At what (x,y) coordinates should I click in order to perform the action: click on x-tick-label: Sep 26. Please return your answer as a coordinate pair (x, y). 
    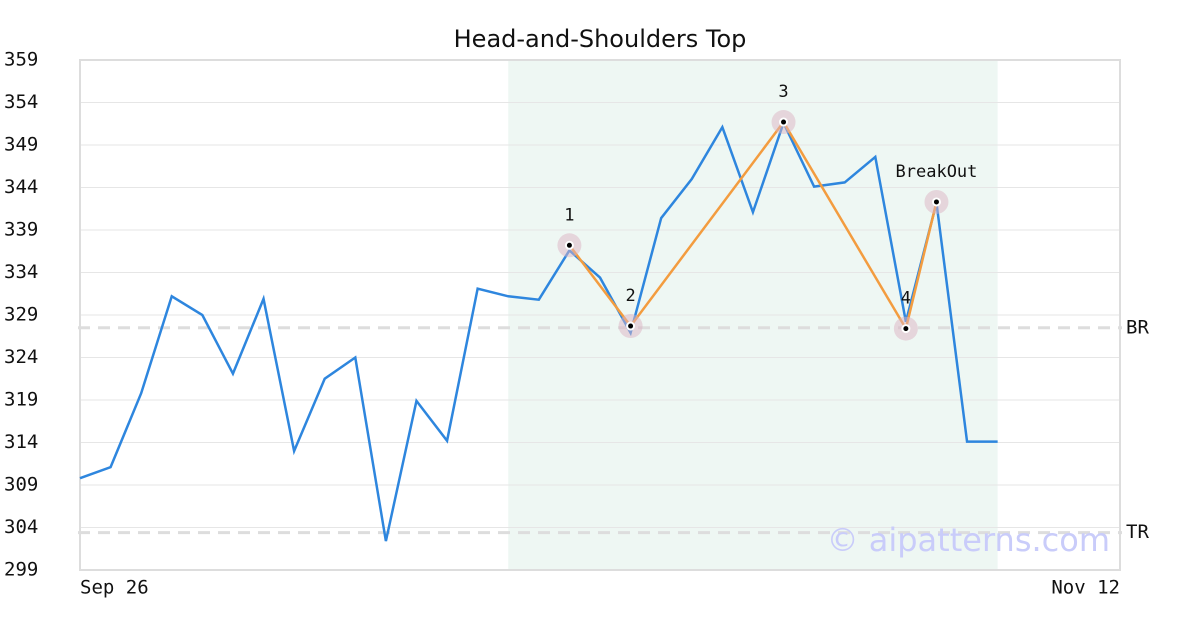
    Looking at the image, I should click on (114, 588).